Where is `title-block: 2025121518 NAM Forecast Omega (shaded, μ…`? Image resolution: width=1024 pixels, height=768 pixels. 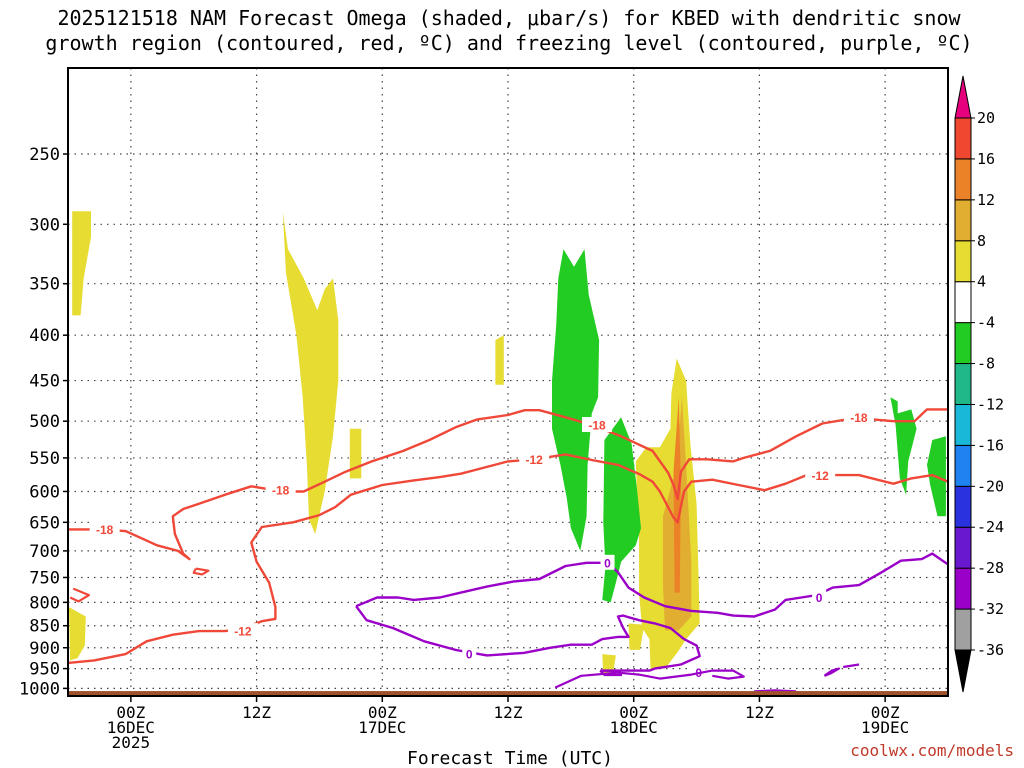
title-block: 2025121518 NAM Forecast Omega (shaded, μ… is located at coordinates (508, 30).